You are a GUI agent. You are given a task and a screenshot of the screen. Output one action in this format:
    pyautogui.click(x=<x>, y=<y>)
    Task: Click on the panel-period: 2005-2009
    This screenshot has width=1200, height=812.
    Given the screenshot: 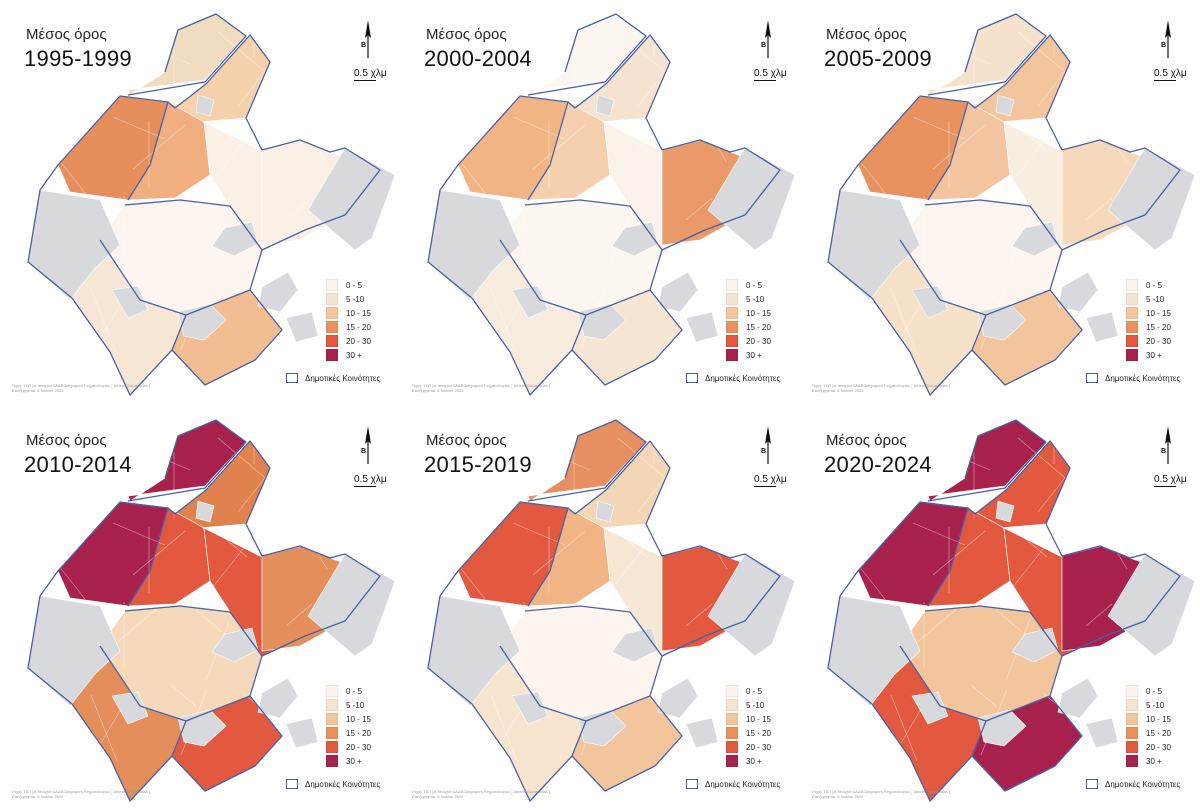 What is the action you would take?
    pyautogui.click(x=878, y=58)
    